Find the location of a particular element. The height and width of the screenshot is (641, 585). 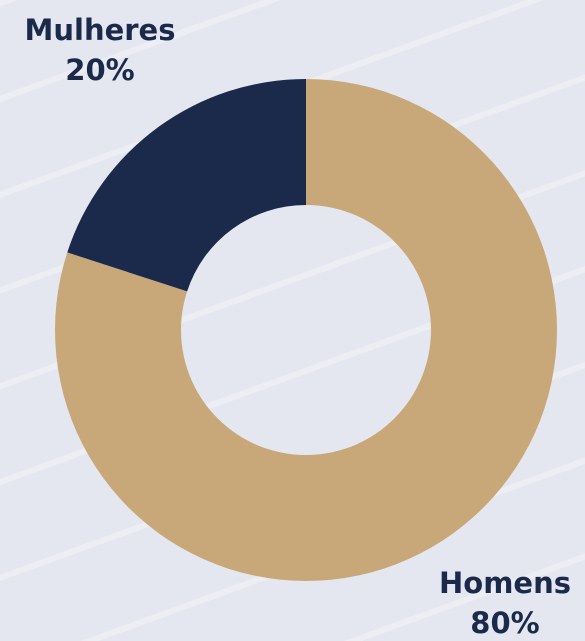

slice-value-label: 80% is located at coordinates (504, 623).